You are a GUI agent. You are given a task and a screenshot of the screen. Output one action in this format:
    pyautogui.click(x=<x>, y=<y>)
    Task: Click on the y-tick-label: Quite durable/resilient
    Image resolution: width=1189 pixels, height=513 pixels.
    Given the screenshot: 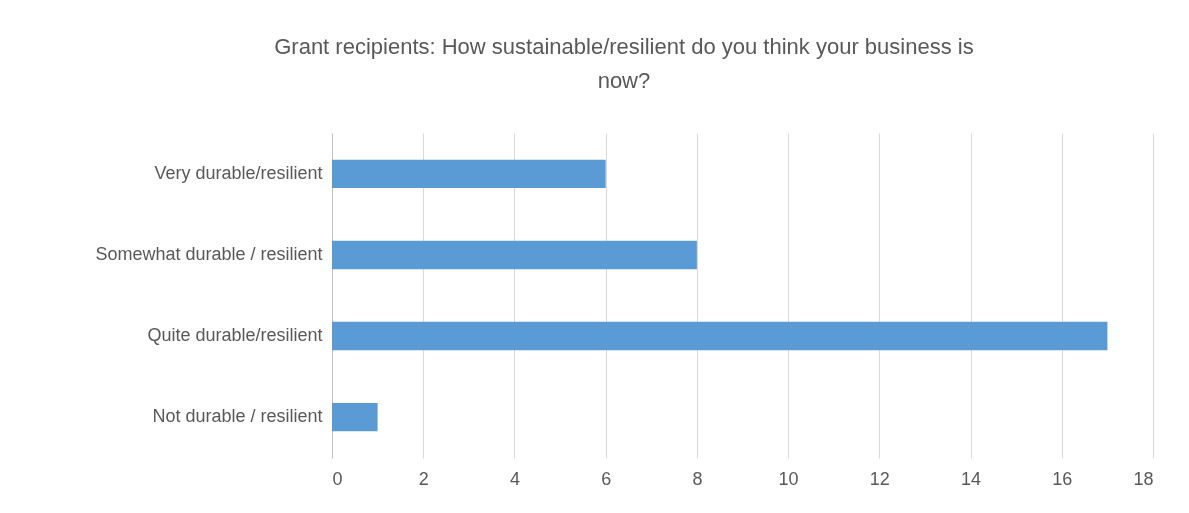 What is the action you would take?
    pyautogui.click(x=235, y=335)
    